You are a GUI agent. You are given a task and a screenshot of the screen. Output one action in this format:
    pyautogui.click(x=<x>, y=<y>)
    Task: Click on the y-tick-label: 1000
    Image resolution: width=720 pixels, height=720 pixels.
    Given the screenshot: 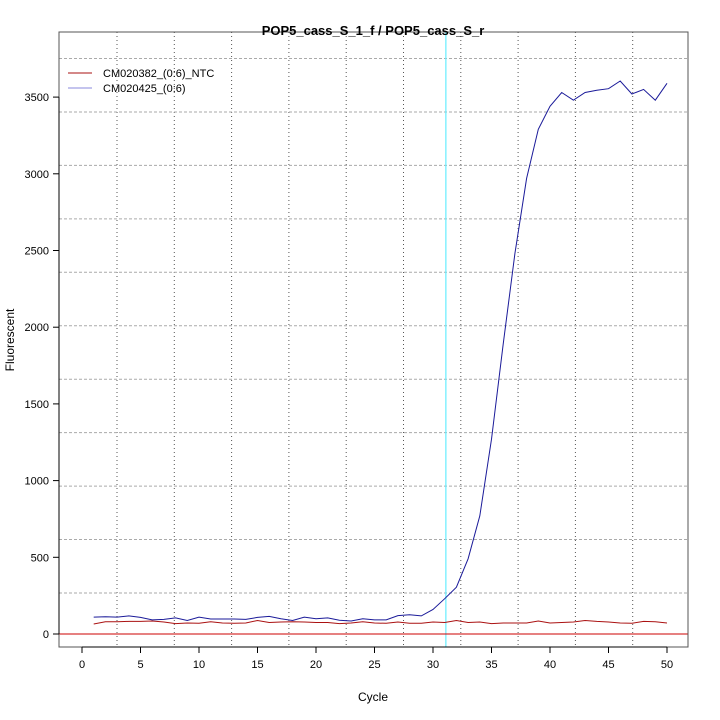 What is the action you would take?
    pyautogui.click(x=37, y=482)
    